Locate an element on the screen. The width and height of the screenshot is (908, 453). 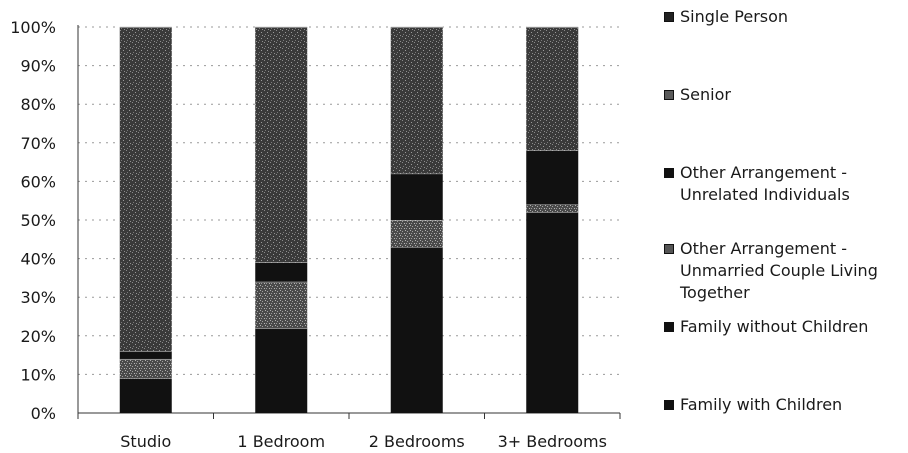
x-tick-label: 1 Bedroom is located at coordinates (281, 441).